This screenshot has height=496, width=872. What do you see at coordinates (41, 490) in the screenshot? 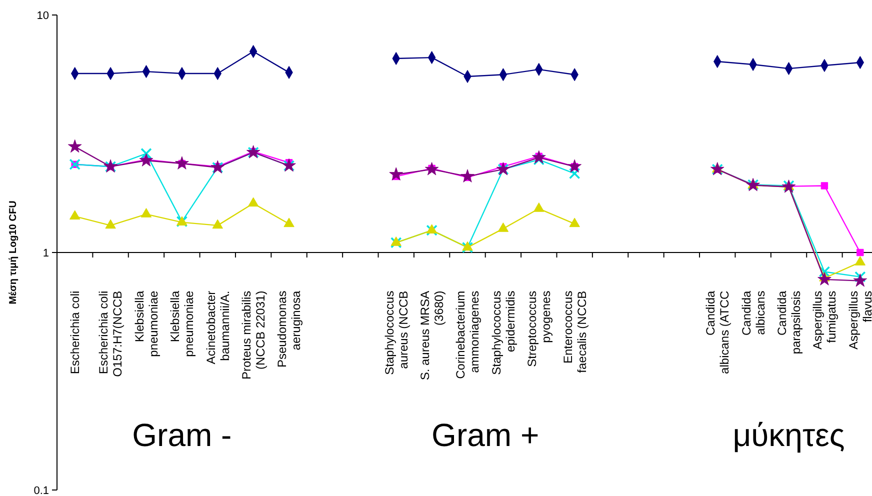
I see `y-tick-label: 0.1` at bounding box center [41, 490].